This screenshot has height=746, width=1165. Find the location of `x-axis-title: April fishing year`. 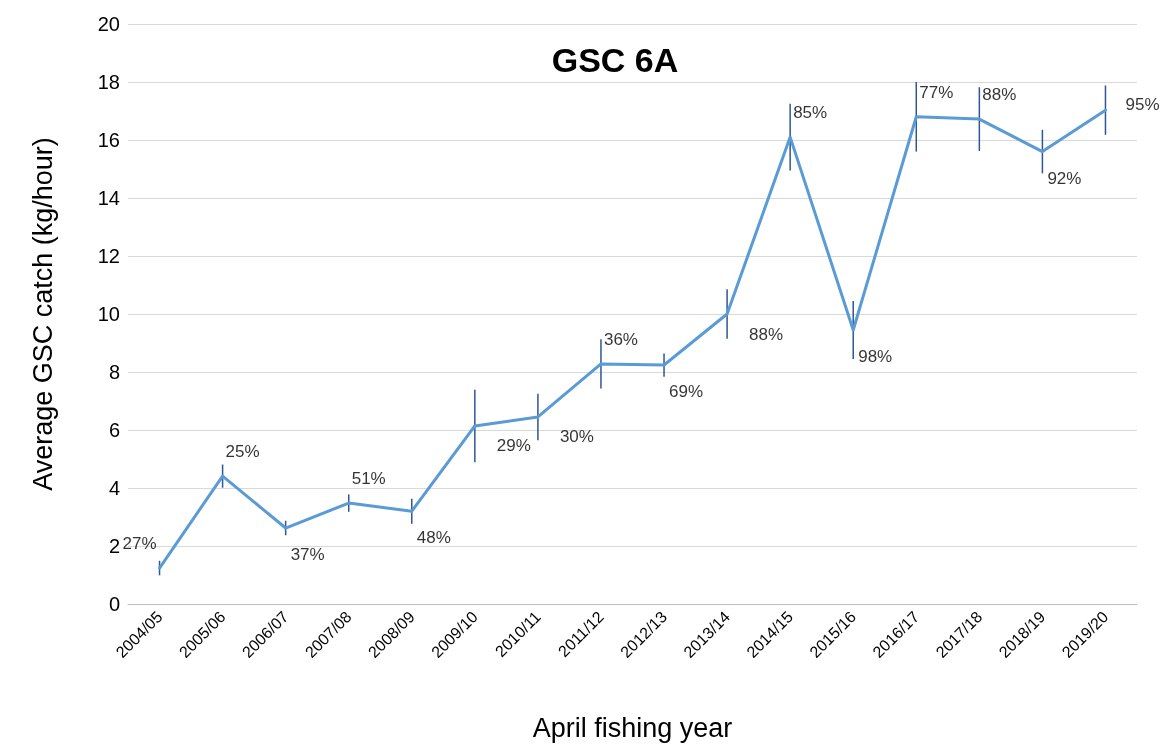

x-axis-title: April fishing year is located at coordinates (632, 727).